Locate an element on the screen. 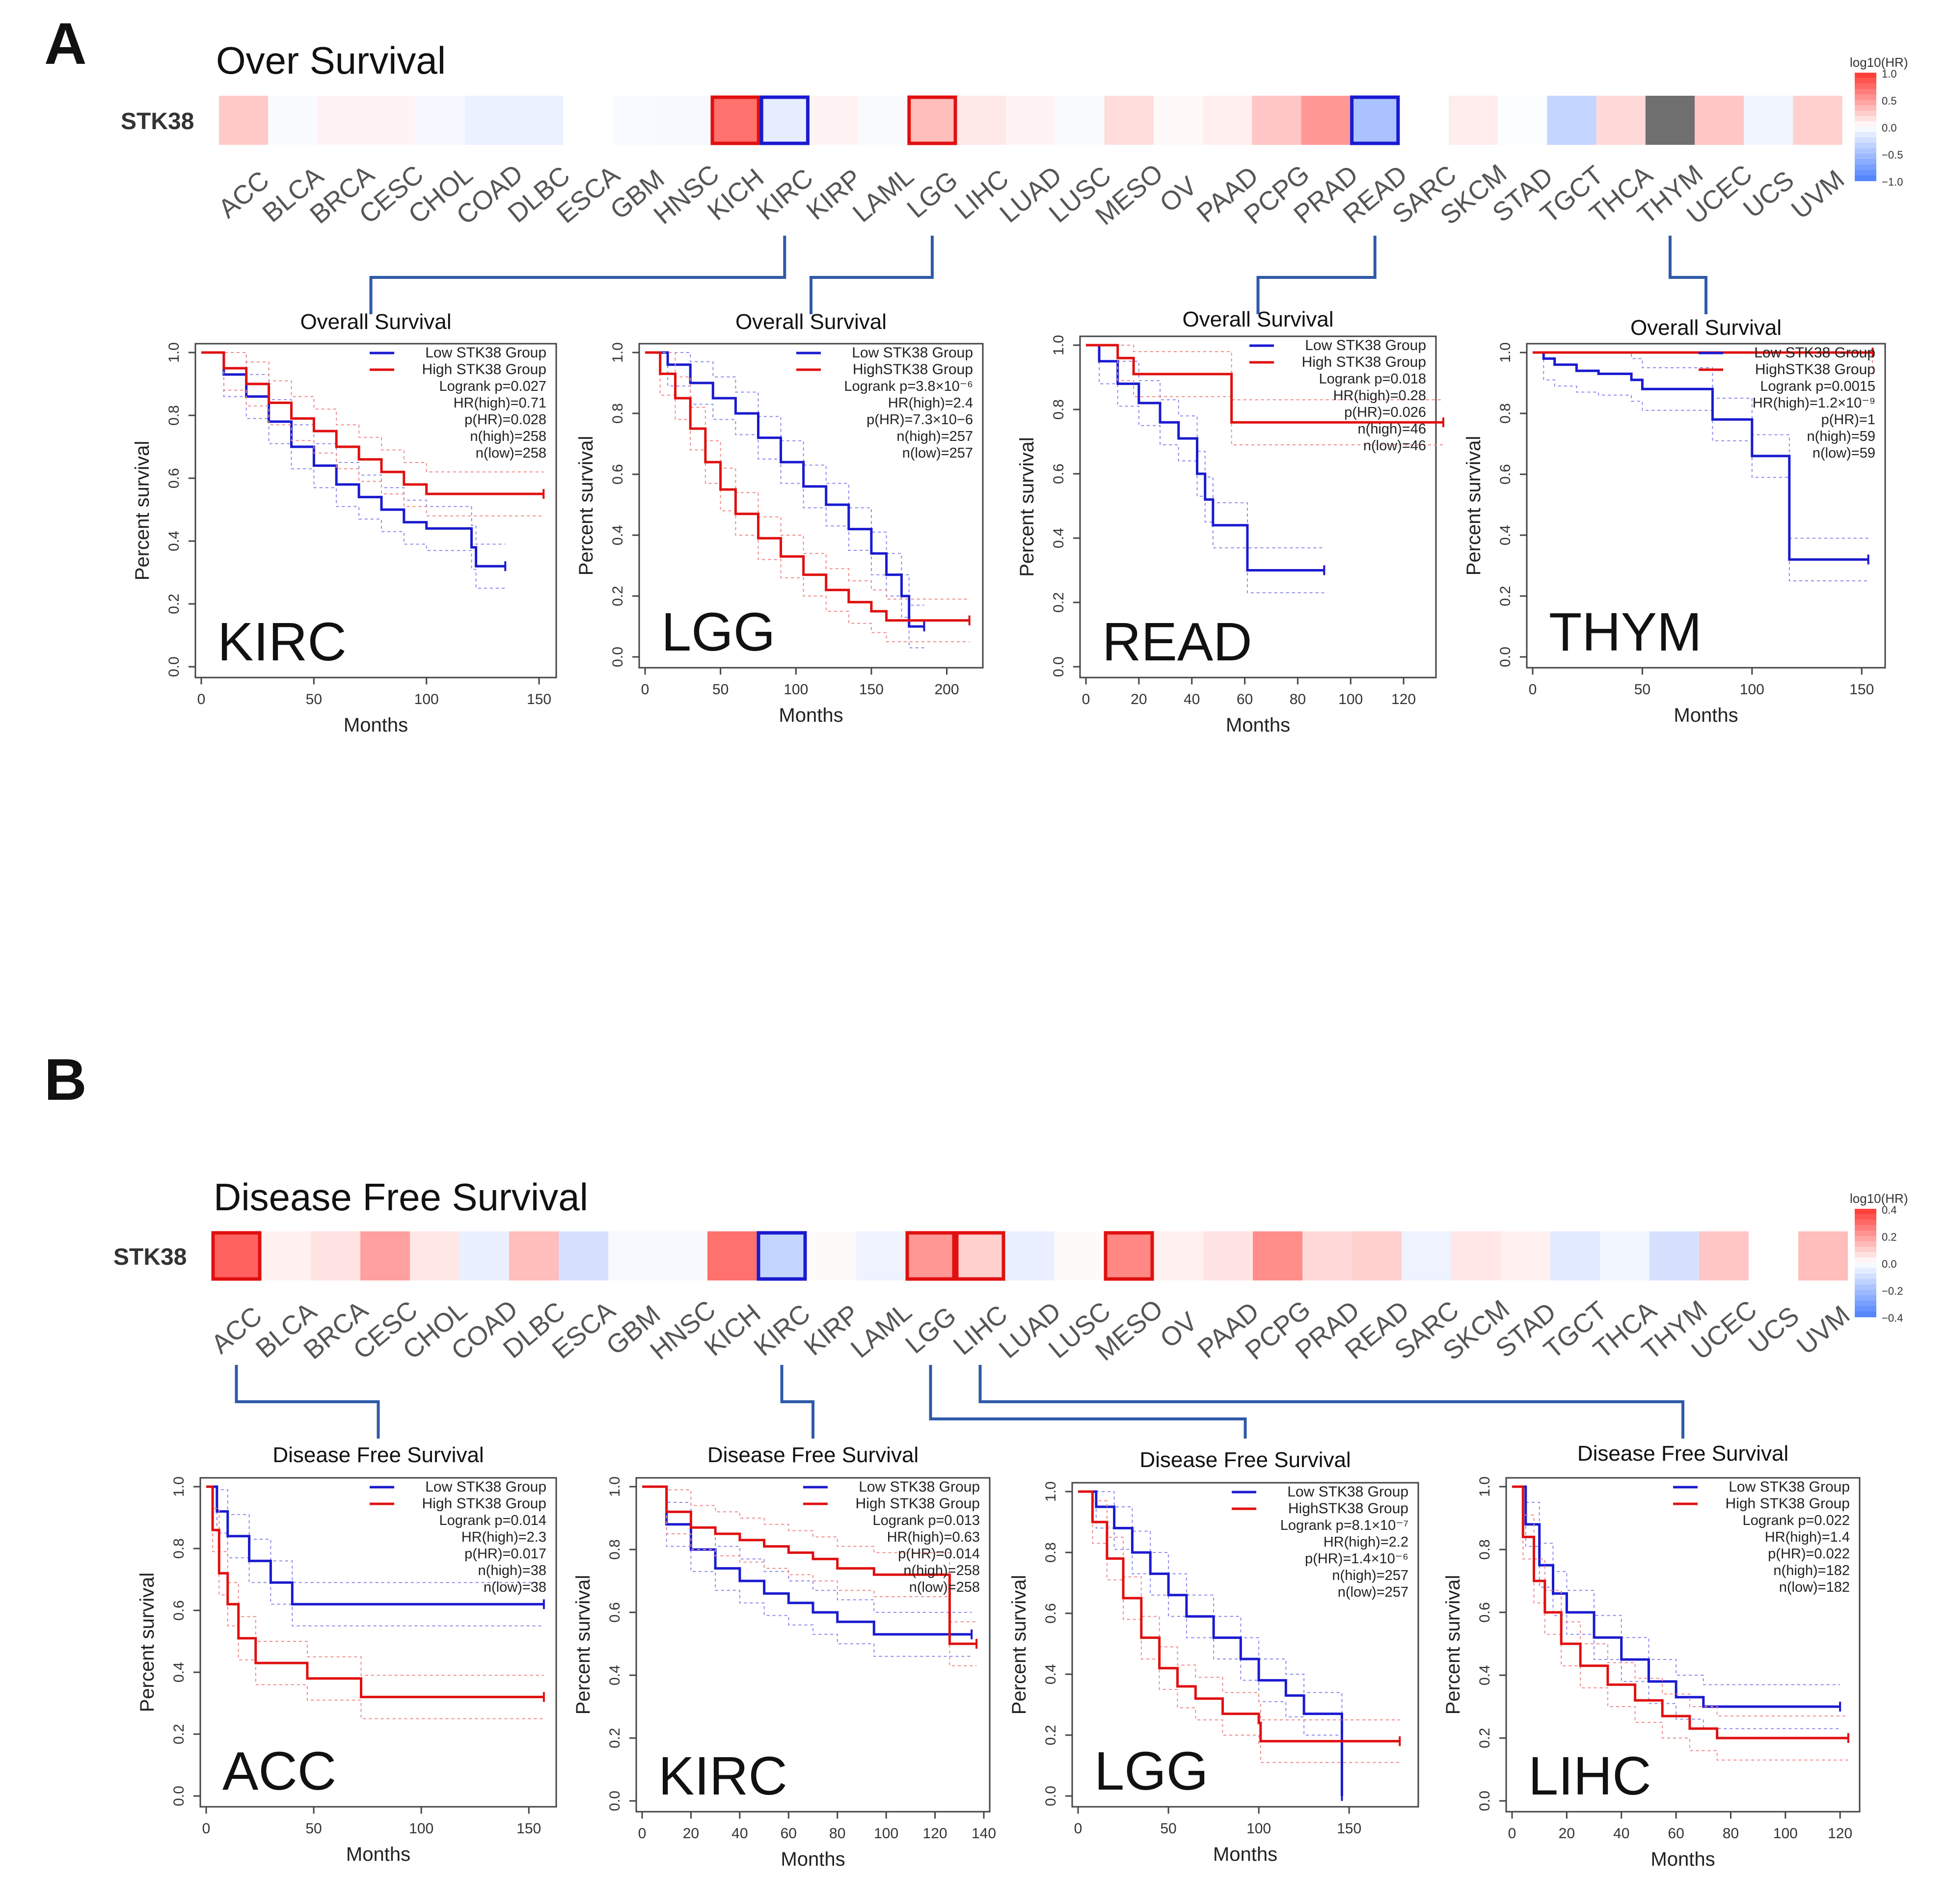 The height and width of the screenshot is (1904, 1948). stat-label: n(low)=257 is located at coordinates (1373, 1592).